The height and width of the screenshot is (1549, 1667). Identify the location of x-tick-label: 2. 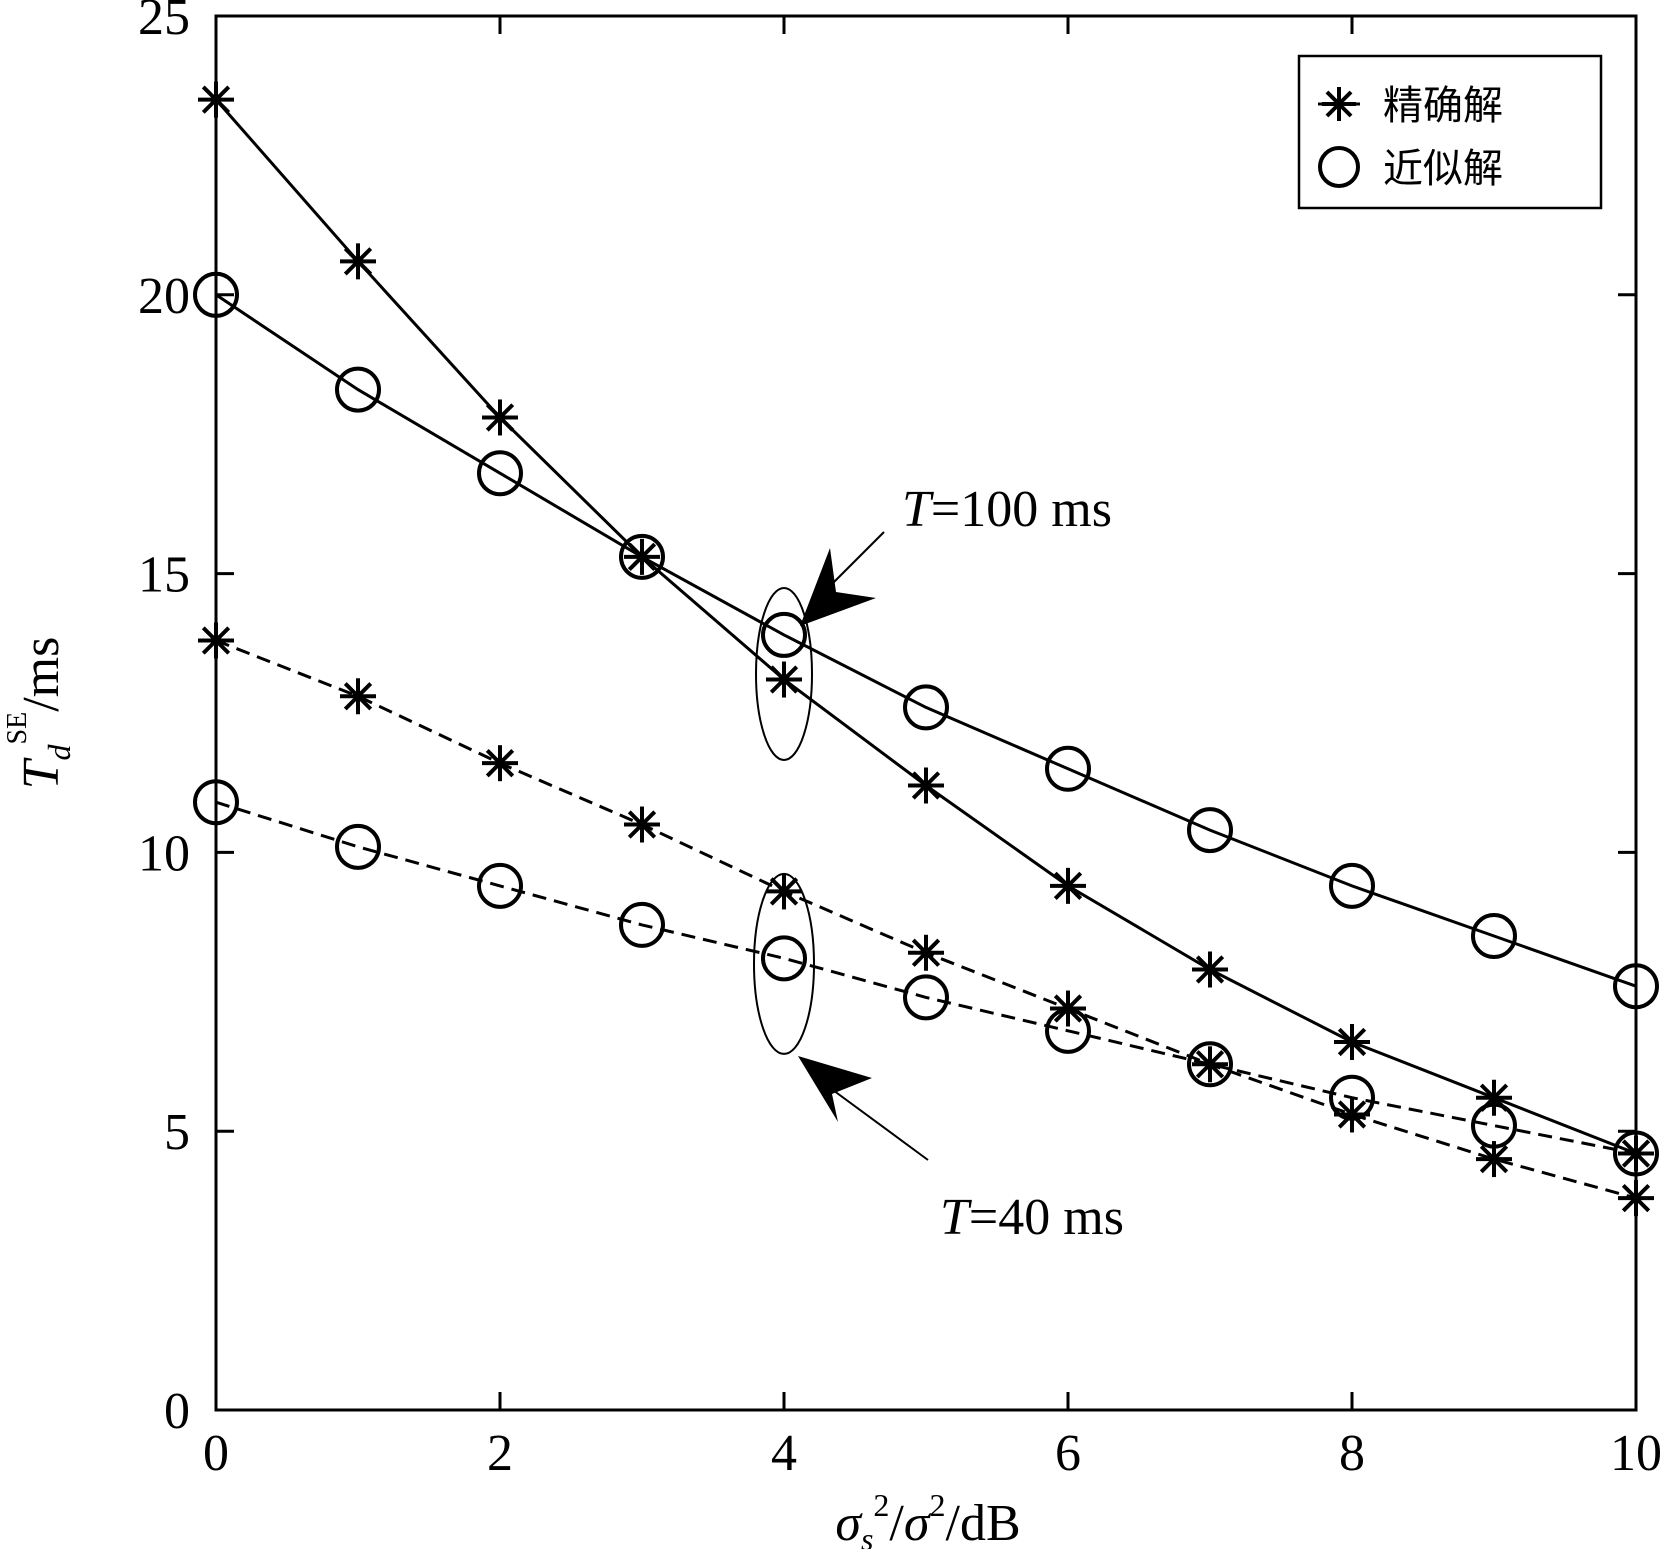
(500, 1453).